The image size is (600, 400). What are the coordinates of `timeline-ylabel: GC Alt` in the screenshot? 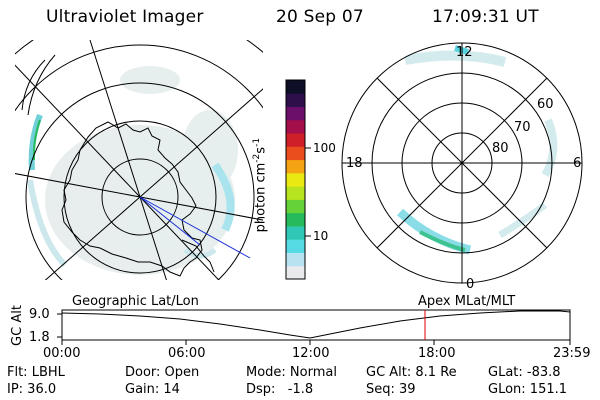 It's located at (17, 325).